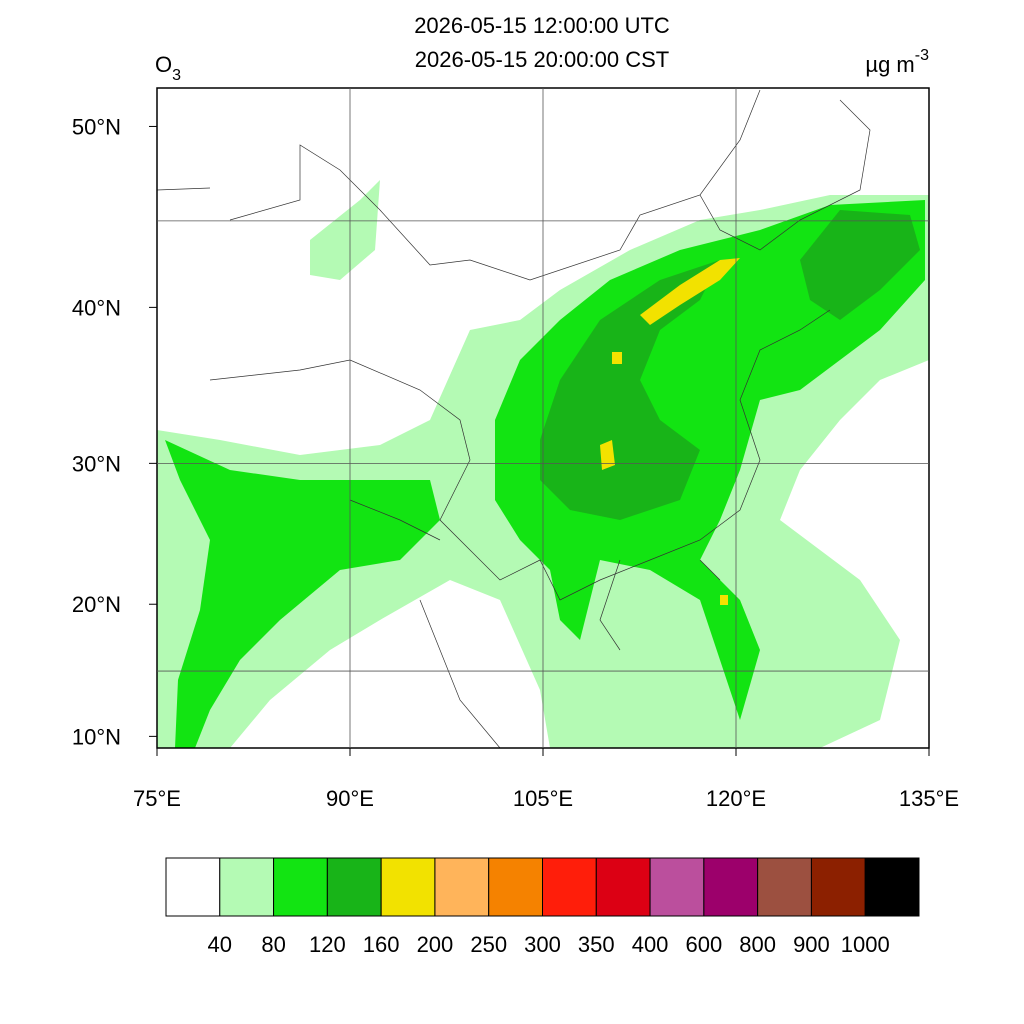 Image resolution: width=1024 pixels, height=1024 pixels. I want to click on variable-label: O3, so click(168, 68).